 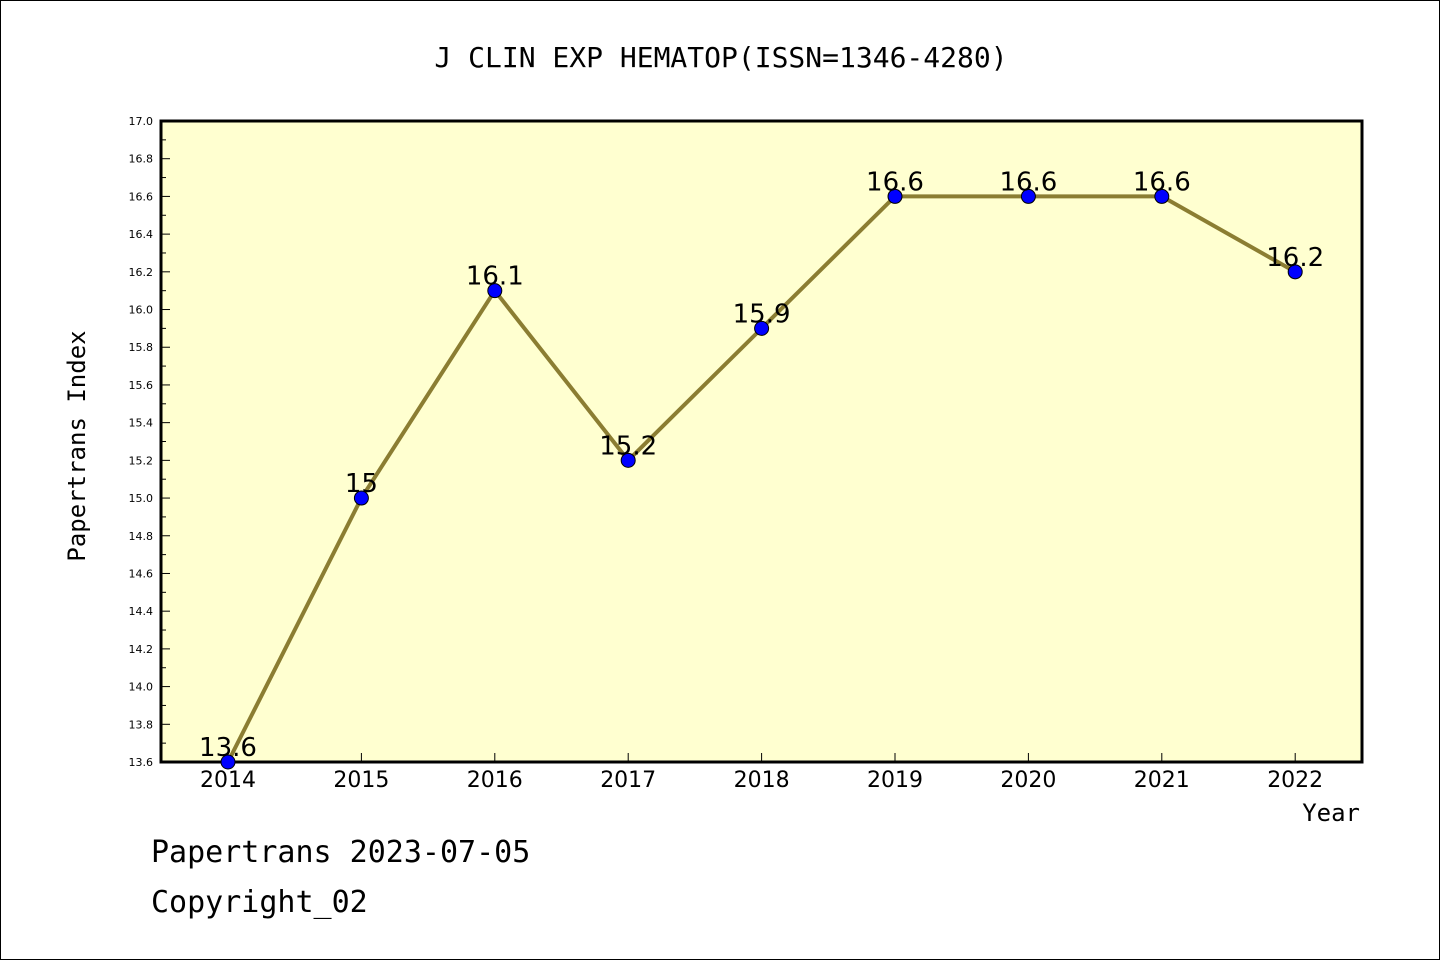 What do you see at coordinates (141, 272) in the screenshot?
I see `y-tick-label: 16.2` at bounding box center [141, 272].